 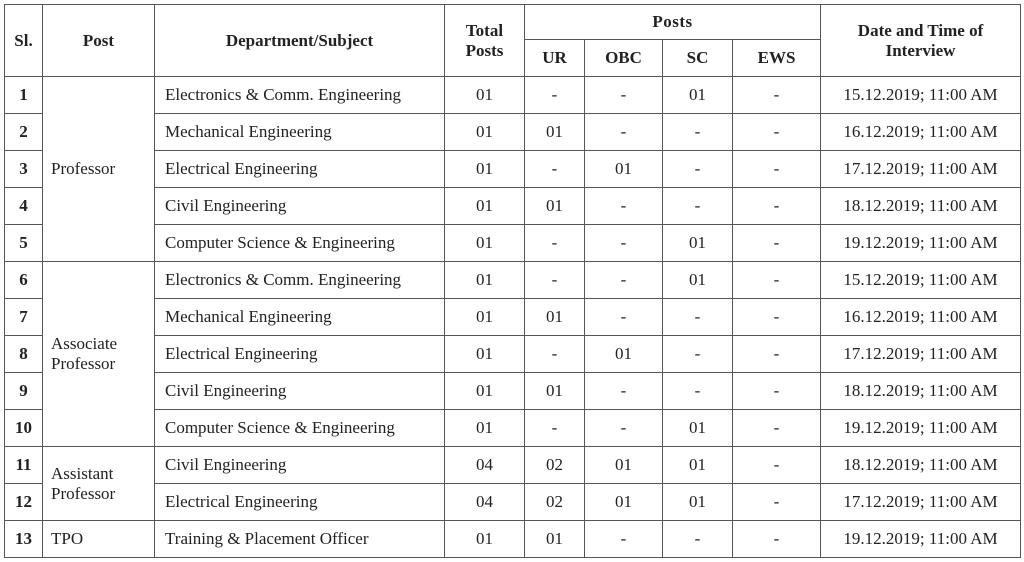 What do you see at coordinates (921, 280) in the screenshot?
I see `interview-date-cell: 15.12.2019; 11:00 AM` at bounding box center [921, 280].